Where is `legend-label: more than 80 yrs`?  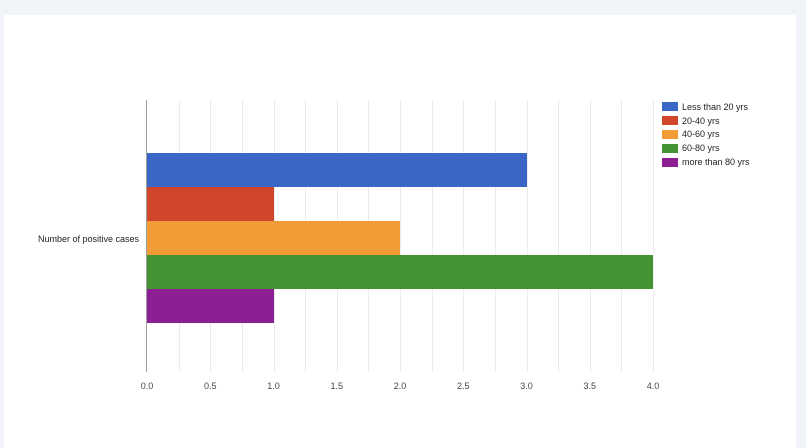
legend-label: more than 80 yrs is located at coordinates (716, 162).